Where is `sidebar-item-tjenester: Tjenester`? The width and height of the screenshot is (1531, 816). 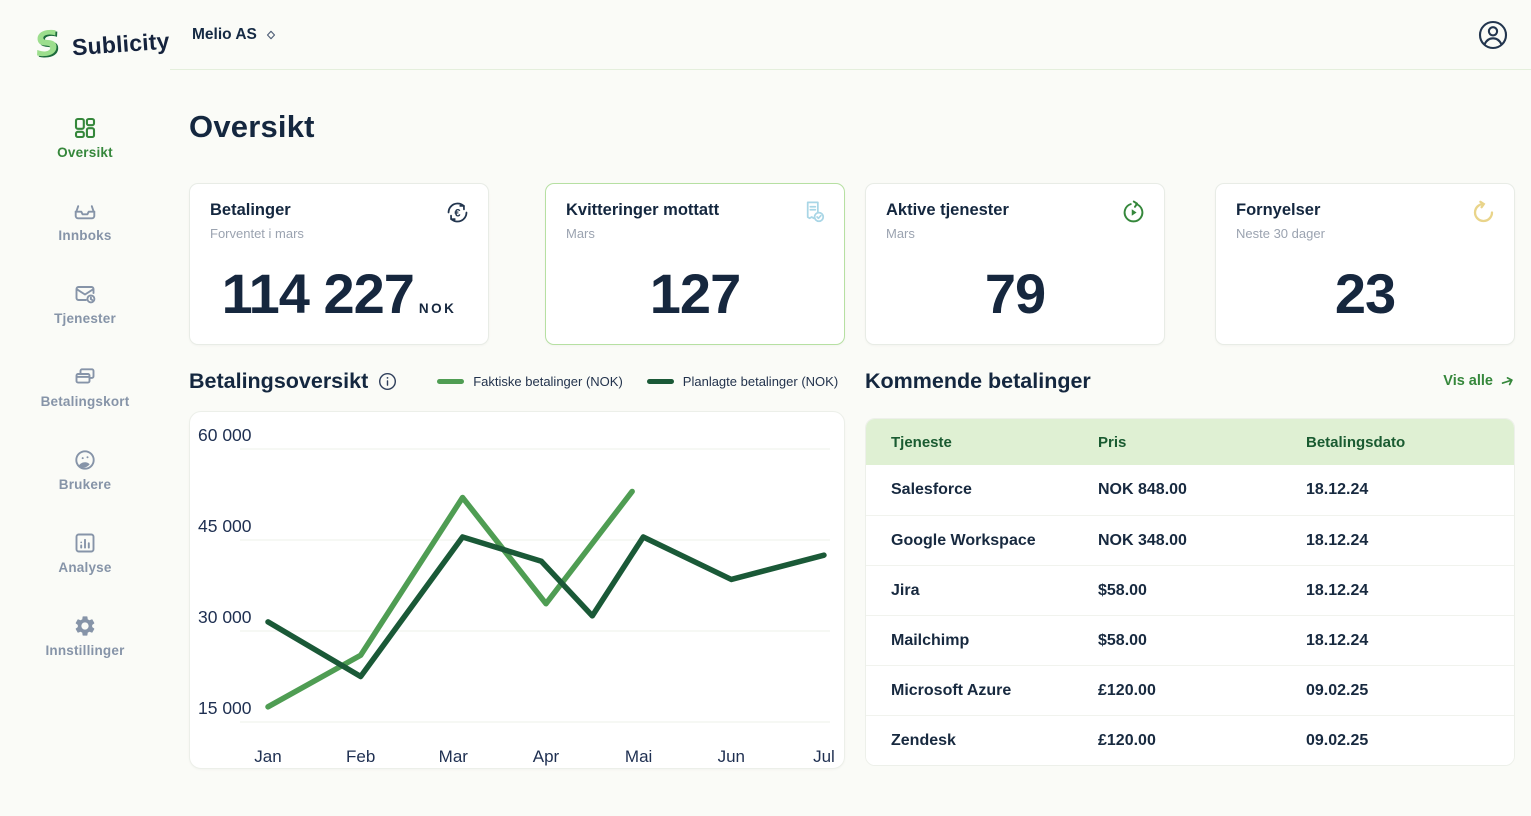
sidebar-item-tjenester: Tjenester is located at coordinates (85, 304).